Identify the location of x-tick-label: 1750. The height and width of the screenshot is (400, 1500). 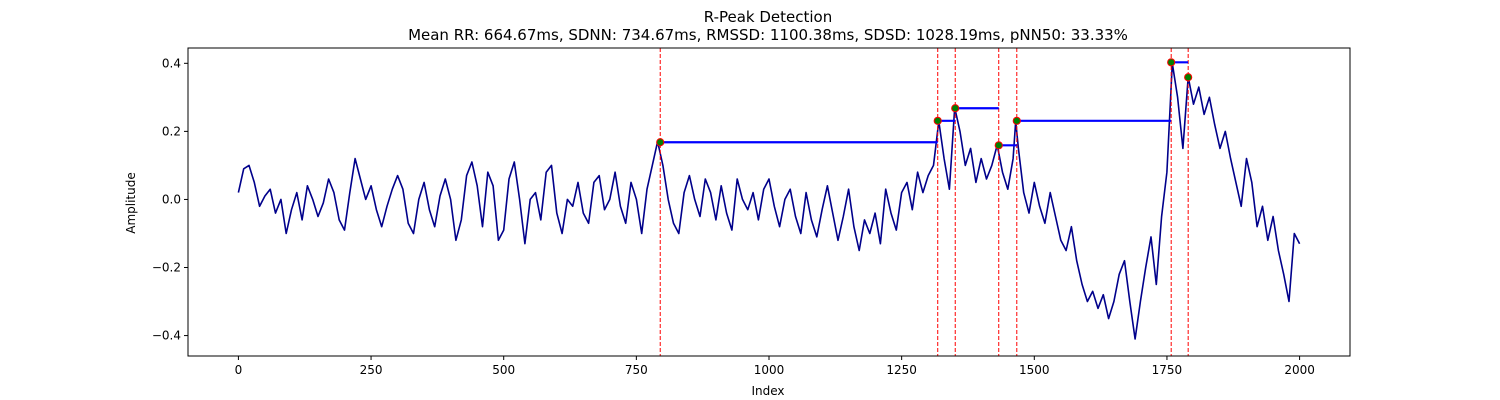
(1167, 370).